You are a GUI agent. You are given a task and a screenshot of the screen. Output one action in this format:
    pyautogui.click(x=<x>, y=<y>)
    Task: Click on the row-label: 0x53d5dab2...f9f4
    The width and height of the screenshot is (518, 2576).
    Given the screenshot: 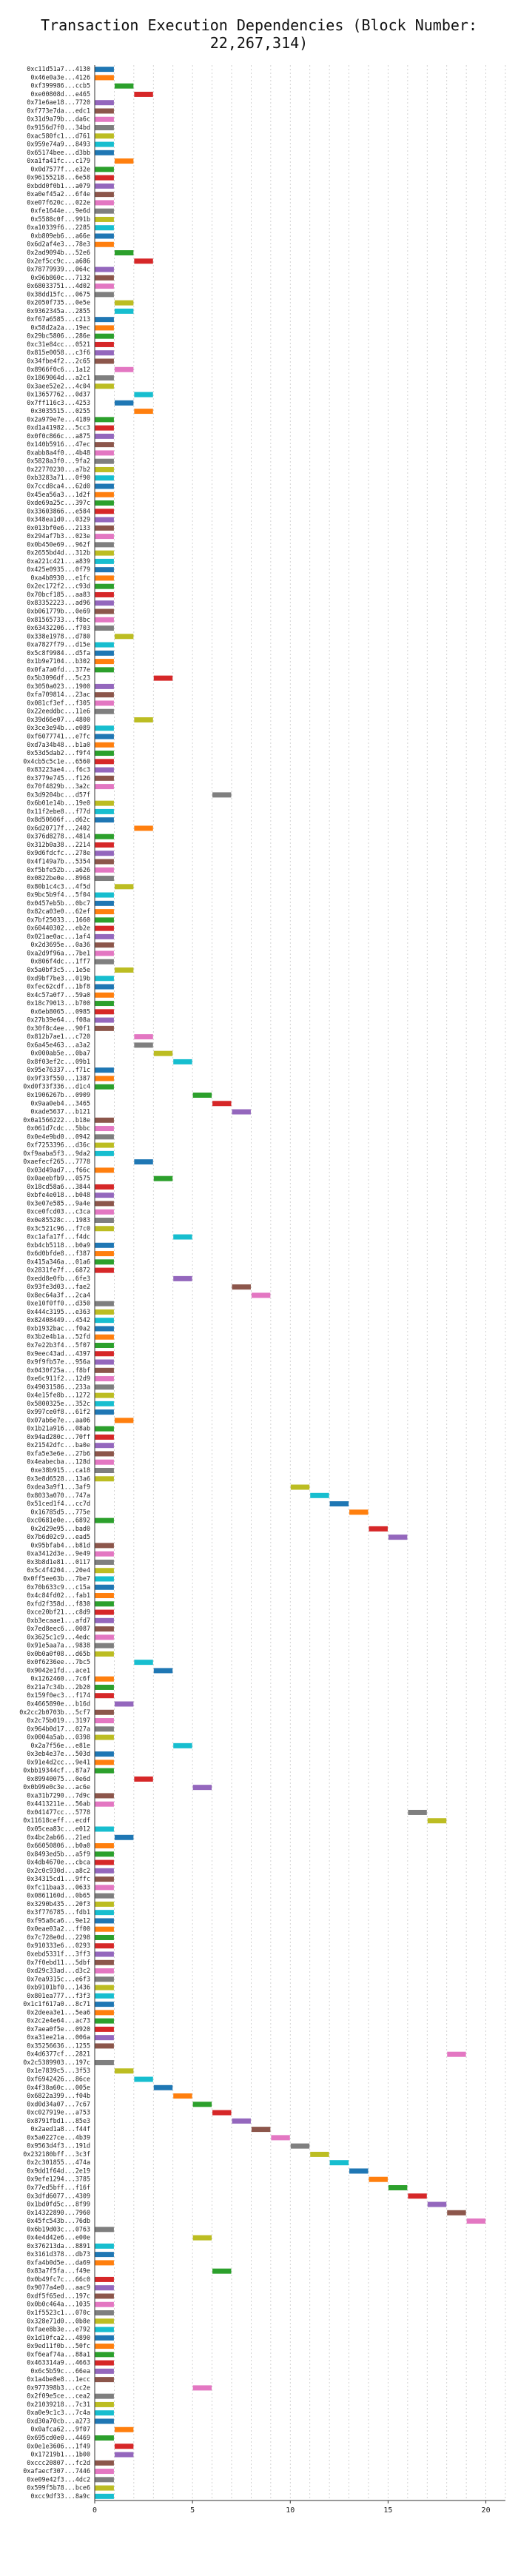 What is the action you would take?
    pyautogui.click(x=58, y=753)
    